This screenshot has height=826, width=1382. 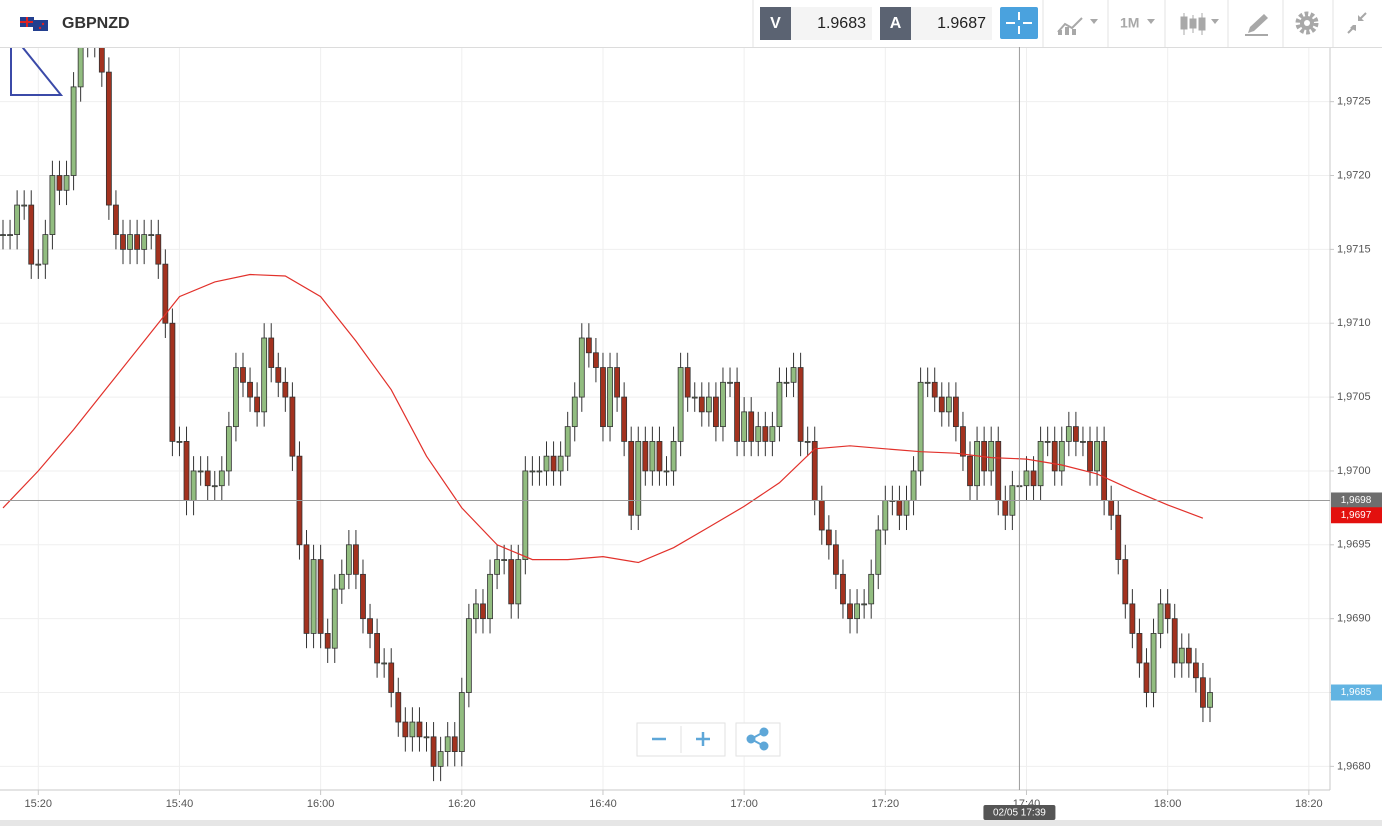 What do you see at coordinates (603, 804) in the screenshot?
I see `x-tick-label: 16:40` at bounding box center [603, 804].